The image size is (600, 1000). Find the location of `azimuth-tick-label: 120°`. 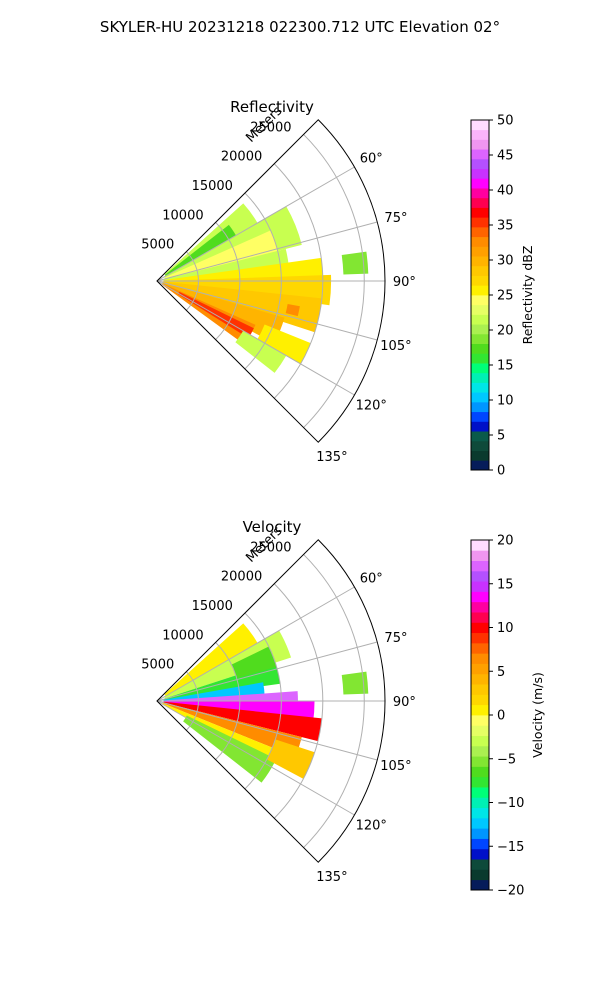

azimuth-tick-label: 120° is located at coordinates (371, 406).